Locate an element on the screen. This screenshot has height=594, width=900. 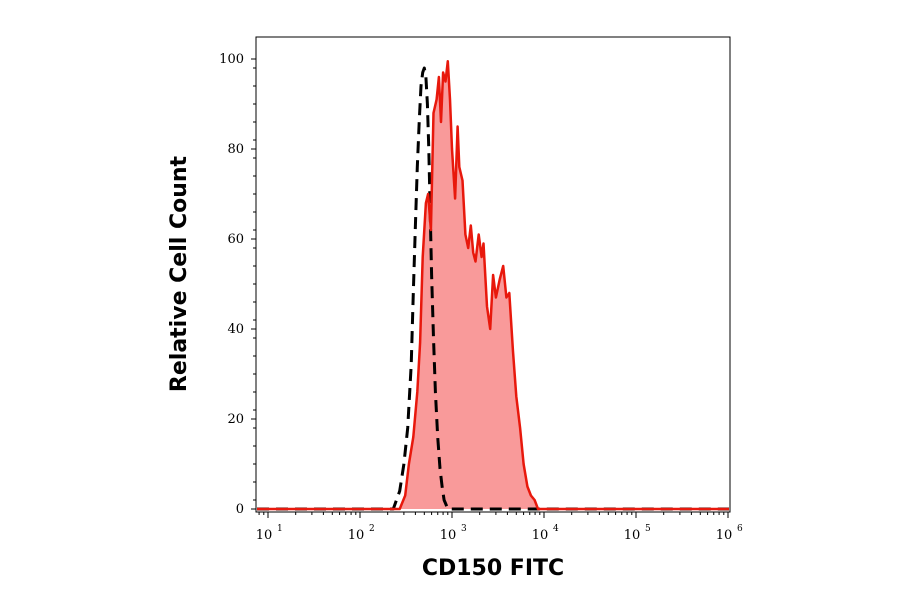
x-tick-exponent: 2 is located at coordinates (372, 529).